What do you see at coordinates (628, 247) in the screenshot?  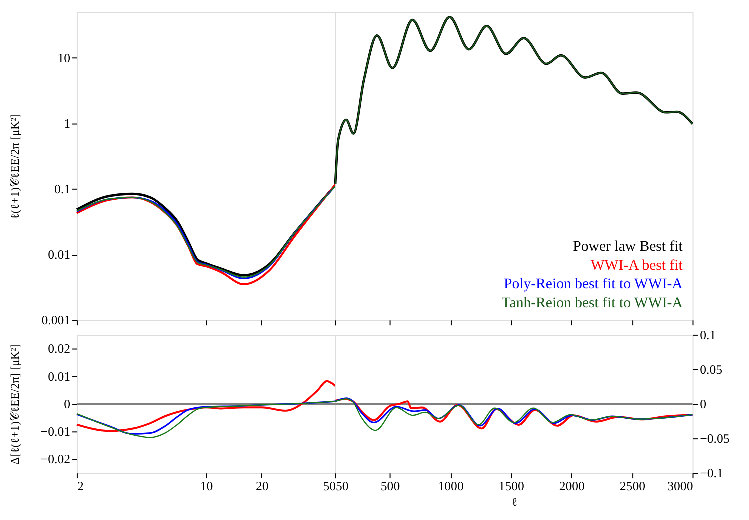 I see `text: Power law Best fit` at bounding box center [628, 247].